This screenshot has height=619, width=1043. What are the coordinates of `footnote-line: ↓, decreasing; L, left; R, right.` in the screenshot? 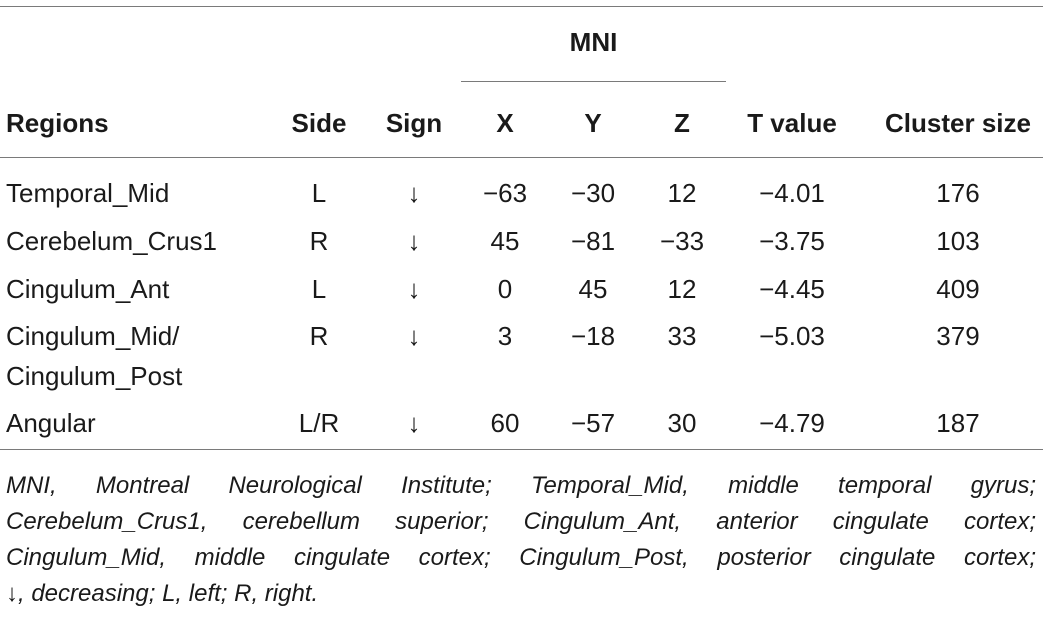 It's located at (162, 593).